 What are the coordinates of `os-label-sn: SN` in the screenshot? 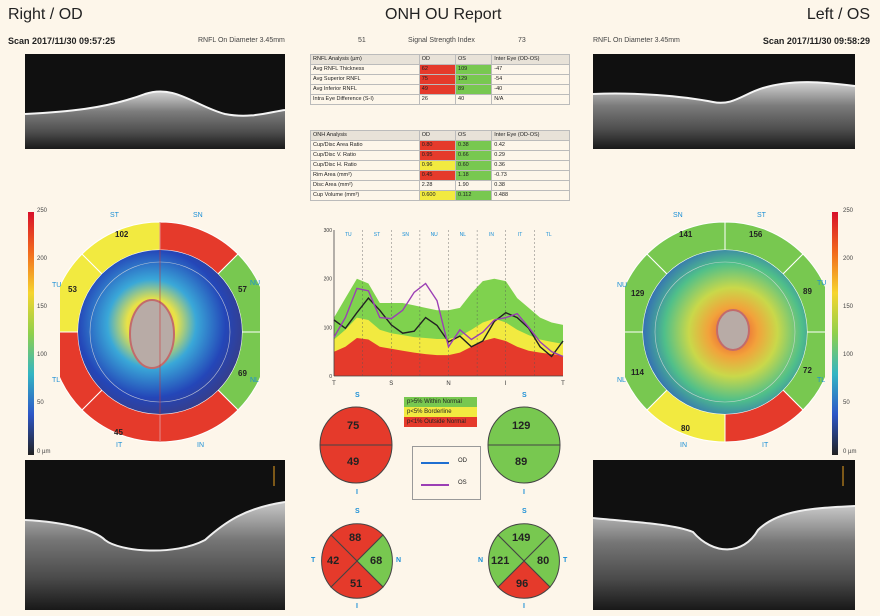 It's located at (678, 215).